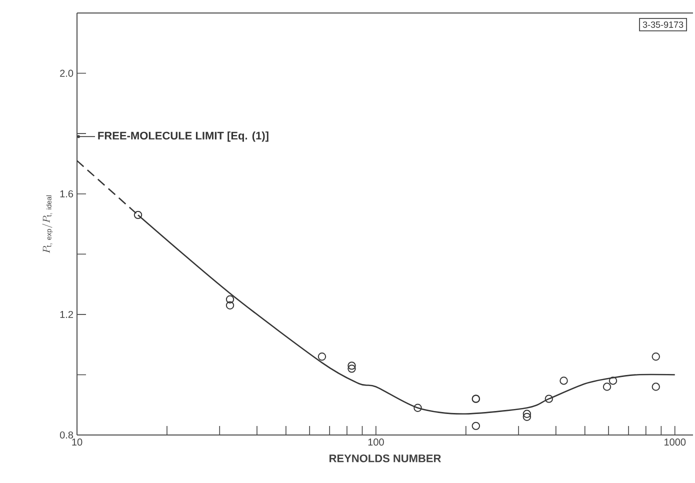  What do you see at coordinates (67, 435) in the screenshot?
I see `y-tick-label: 0.8` at bounding box center [67, 435].